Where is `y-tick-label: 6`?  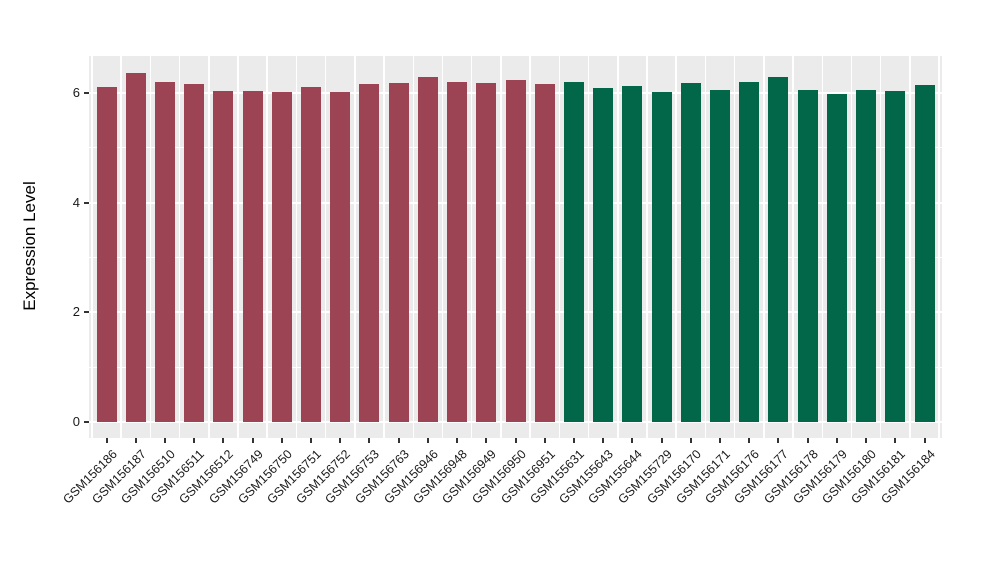 y-tick-label: 6 is located at coordinates (76, 93).